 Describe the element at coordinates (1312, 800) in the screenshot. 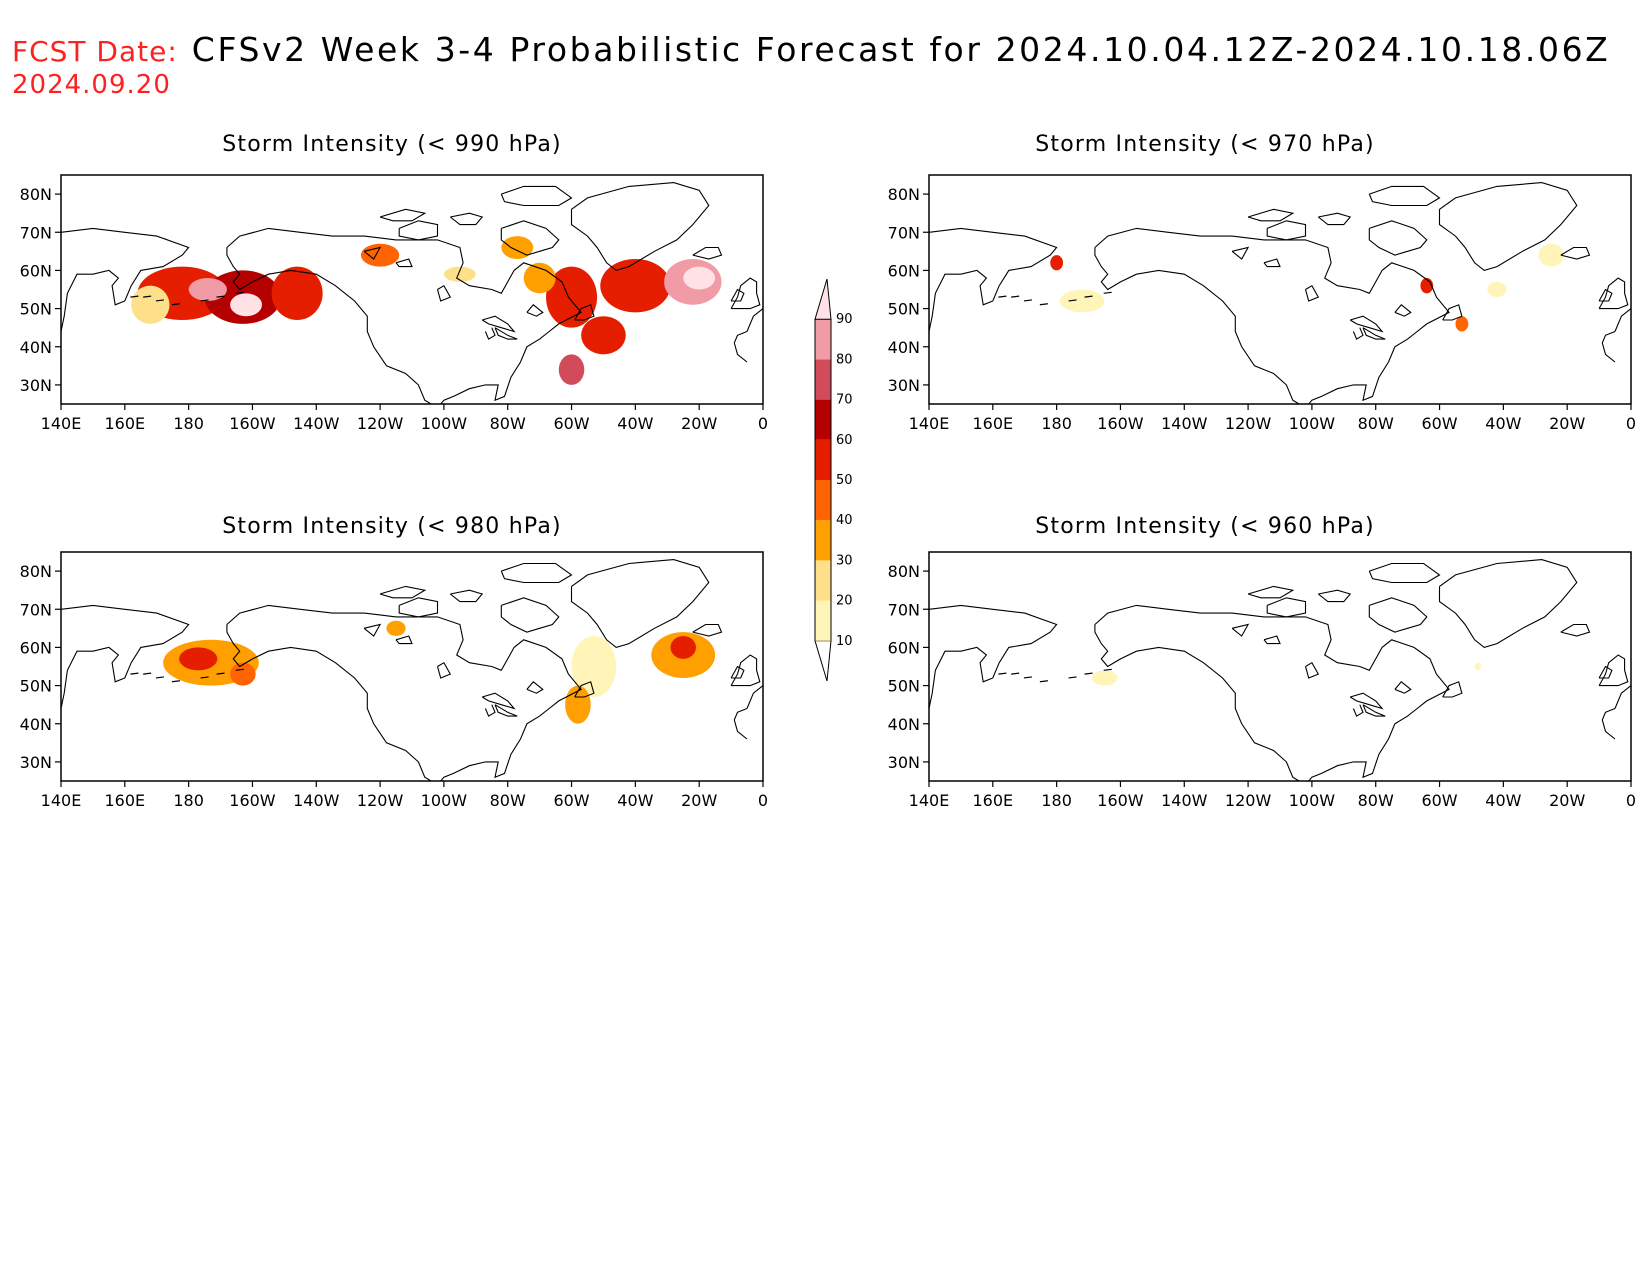

I see `lon-tick-label: 100W` at that location.